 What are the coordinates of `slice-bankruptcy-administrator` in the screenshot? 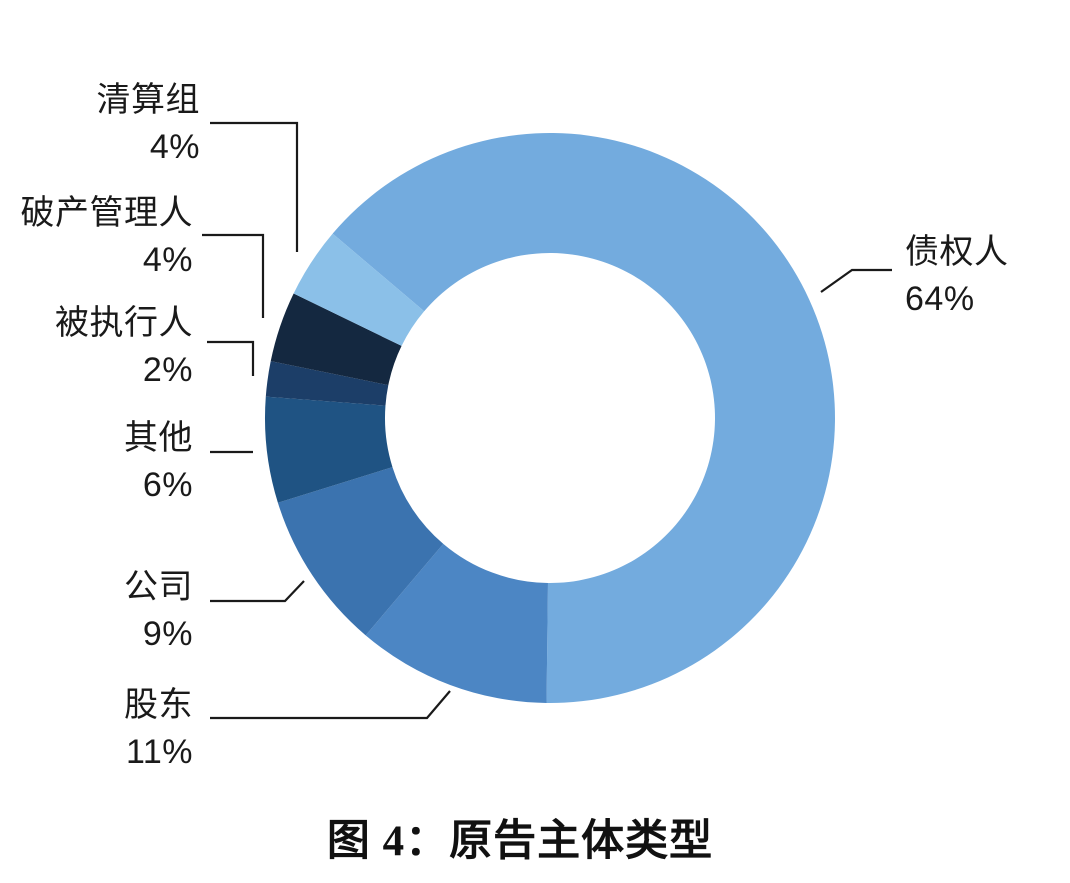 It's located at (336, 339).